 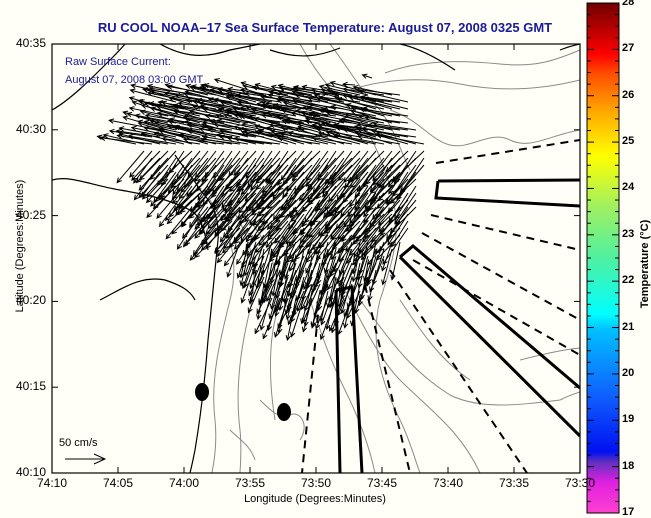 What do you see at coordinates (628, 465) in the screenshot?
I see `colorbar-tick-label: 18` at bounding box center [628, 465].